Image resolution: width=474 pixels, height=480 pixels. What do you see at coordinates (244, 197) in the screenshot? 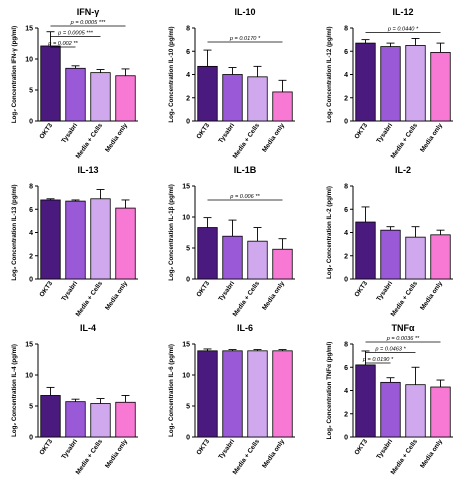
I see `significance-label: p = 0.006 **` at bounding box center [244, 197].